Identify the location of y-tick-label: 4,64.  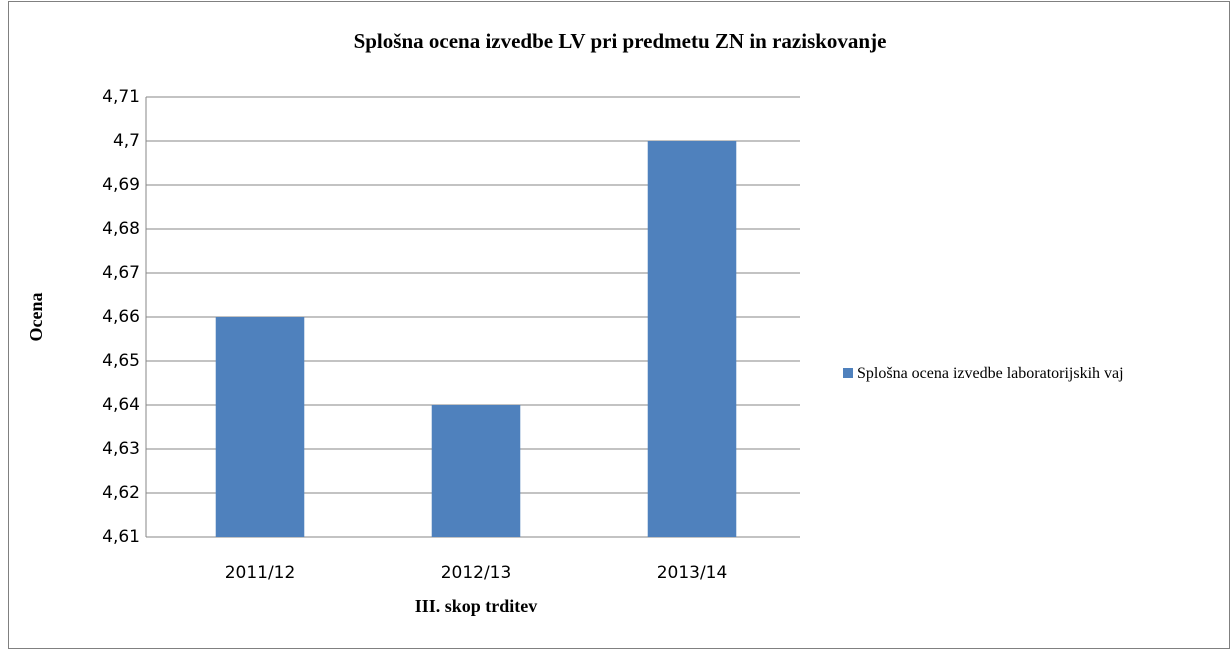
(121, 405).